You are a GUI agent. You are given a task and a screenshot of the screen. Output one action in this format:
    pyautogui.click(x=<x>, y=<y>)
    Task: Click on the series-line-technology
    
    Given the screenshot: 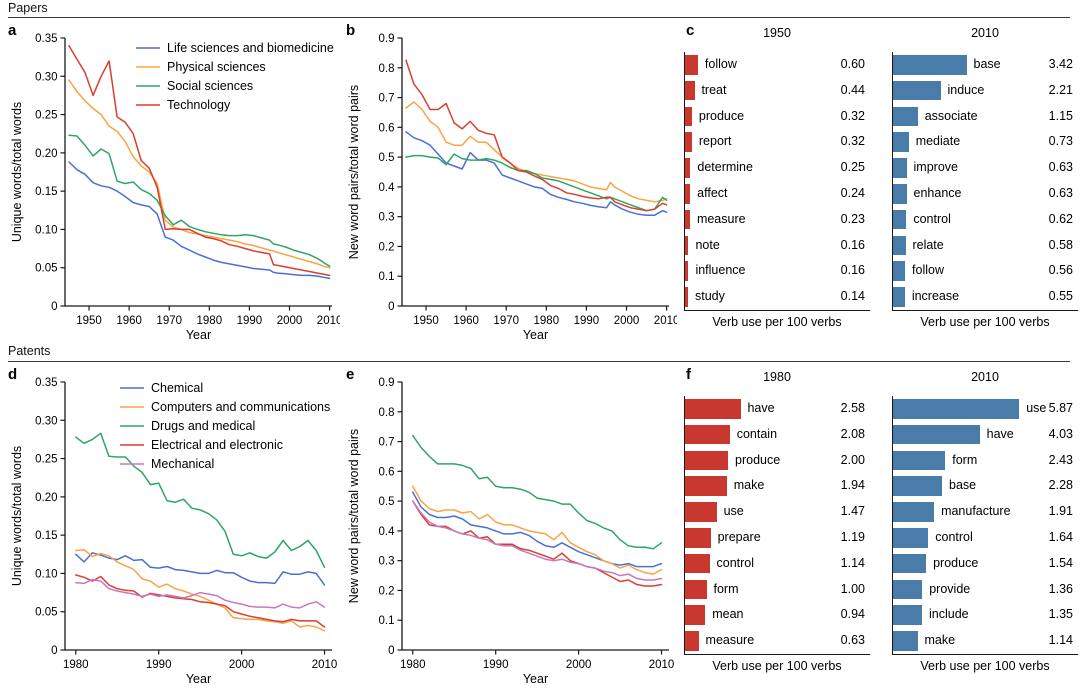 What is the action you would take?
    pyautogui.click(x=536, y=135)
    